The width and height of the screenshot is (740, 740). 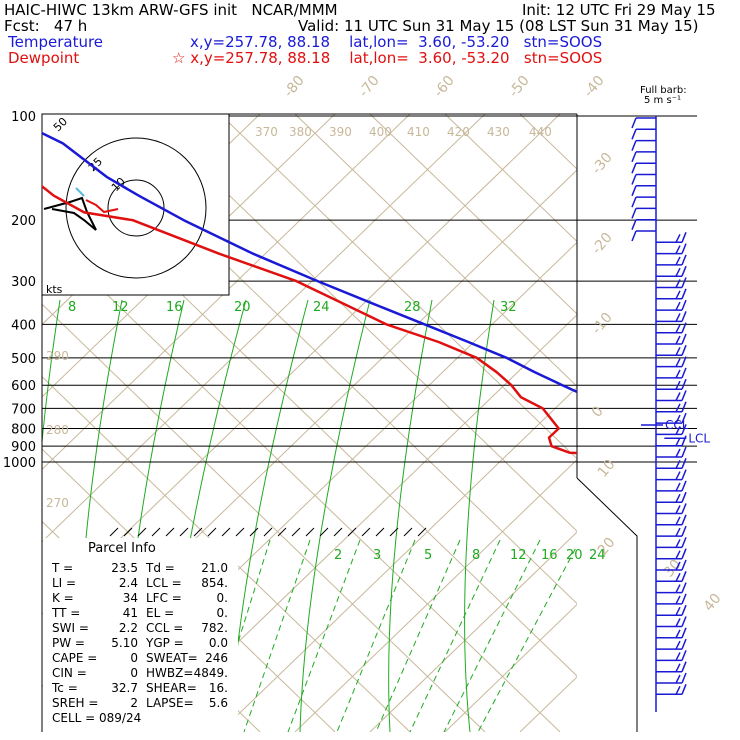 I want to click on parcel-value: 34, so click(x=130, y=598).